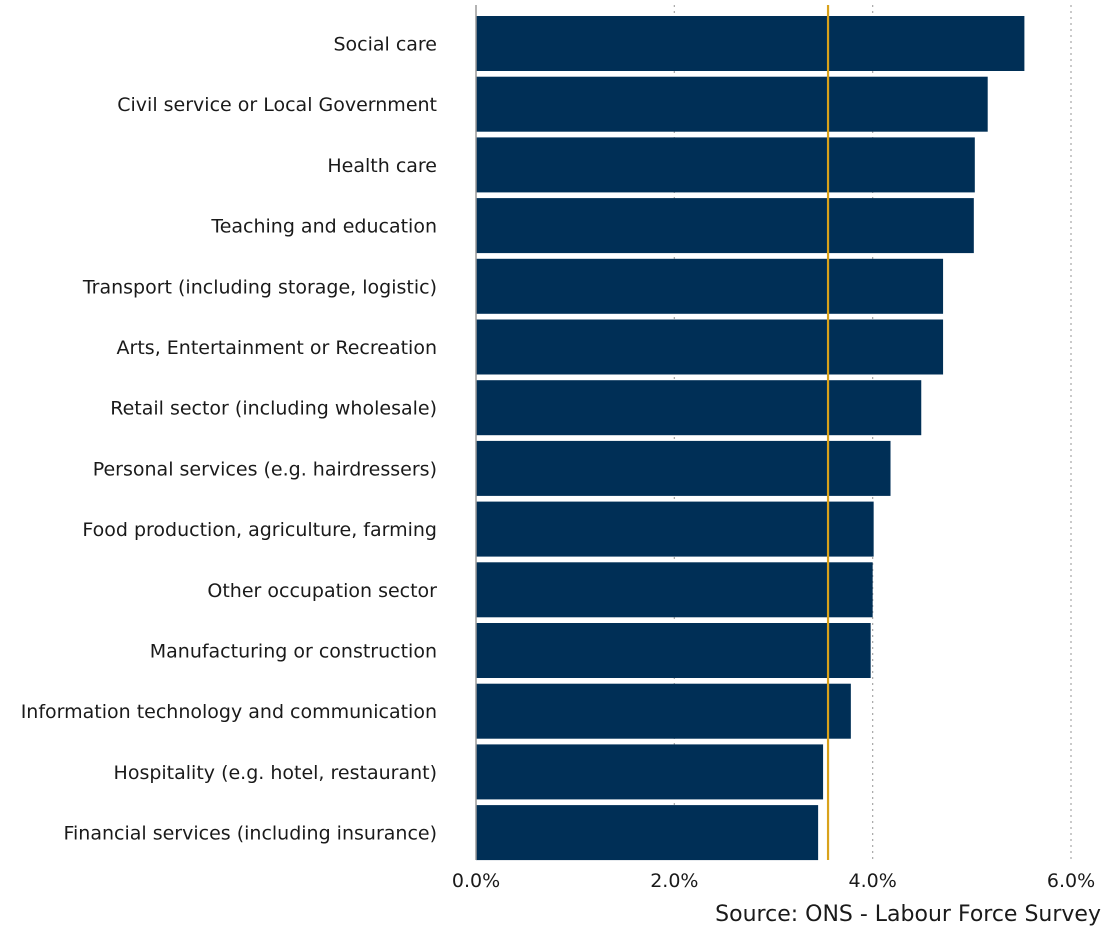 The width and height of the screenshot is (1105, 934). I want to click on x-tick-label-0: 0.0%, so click(476, 881).